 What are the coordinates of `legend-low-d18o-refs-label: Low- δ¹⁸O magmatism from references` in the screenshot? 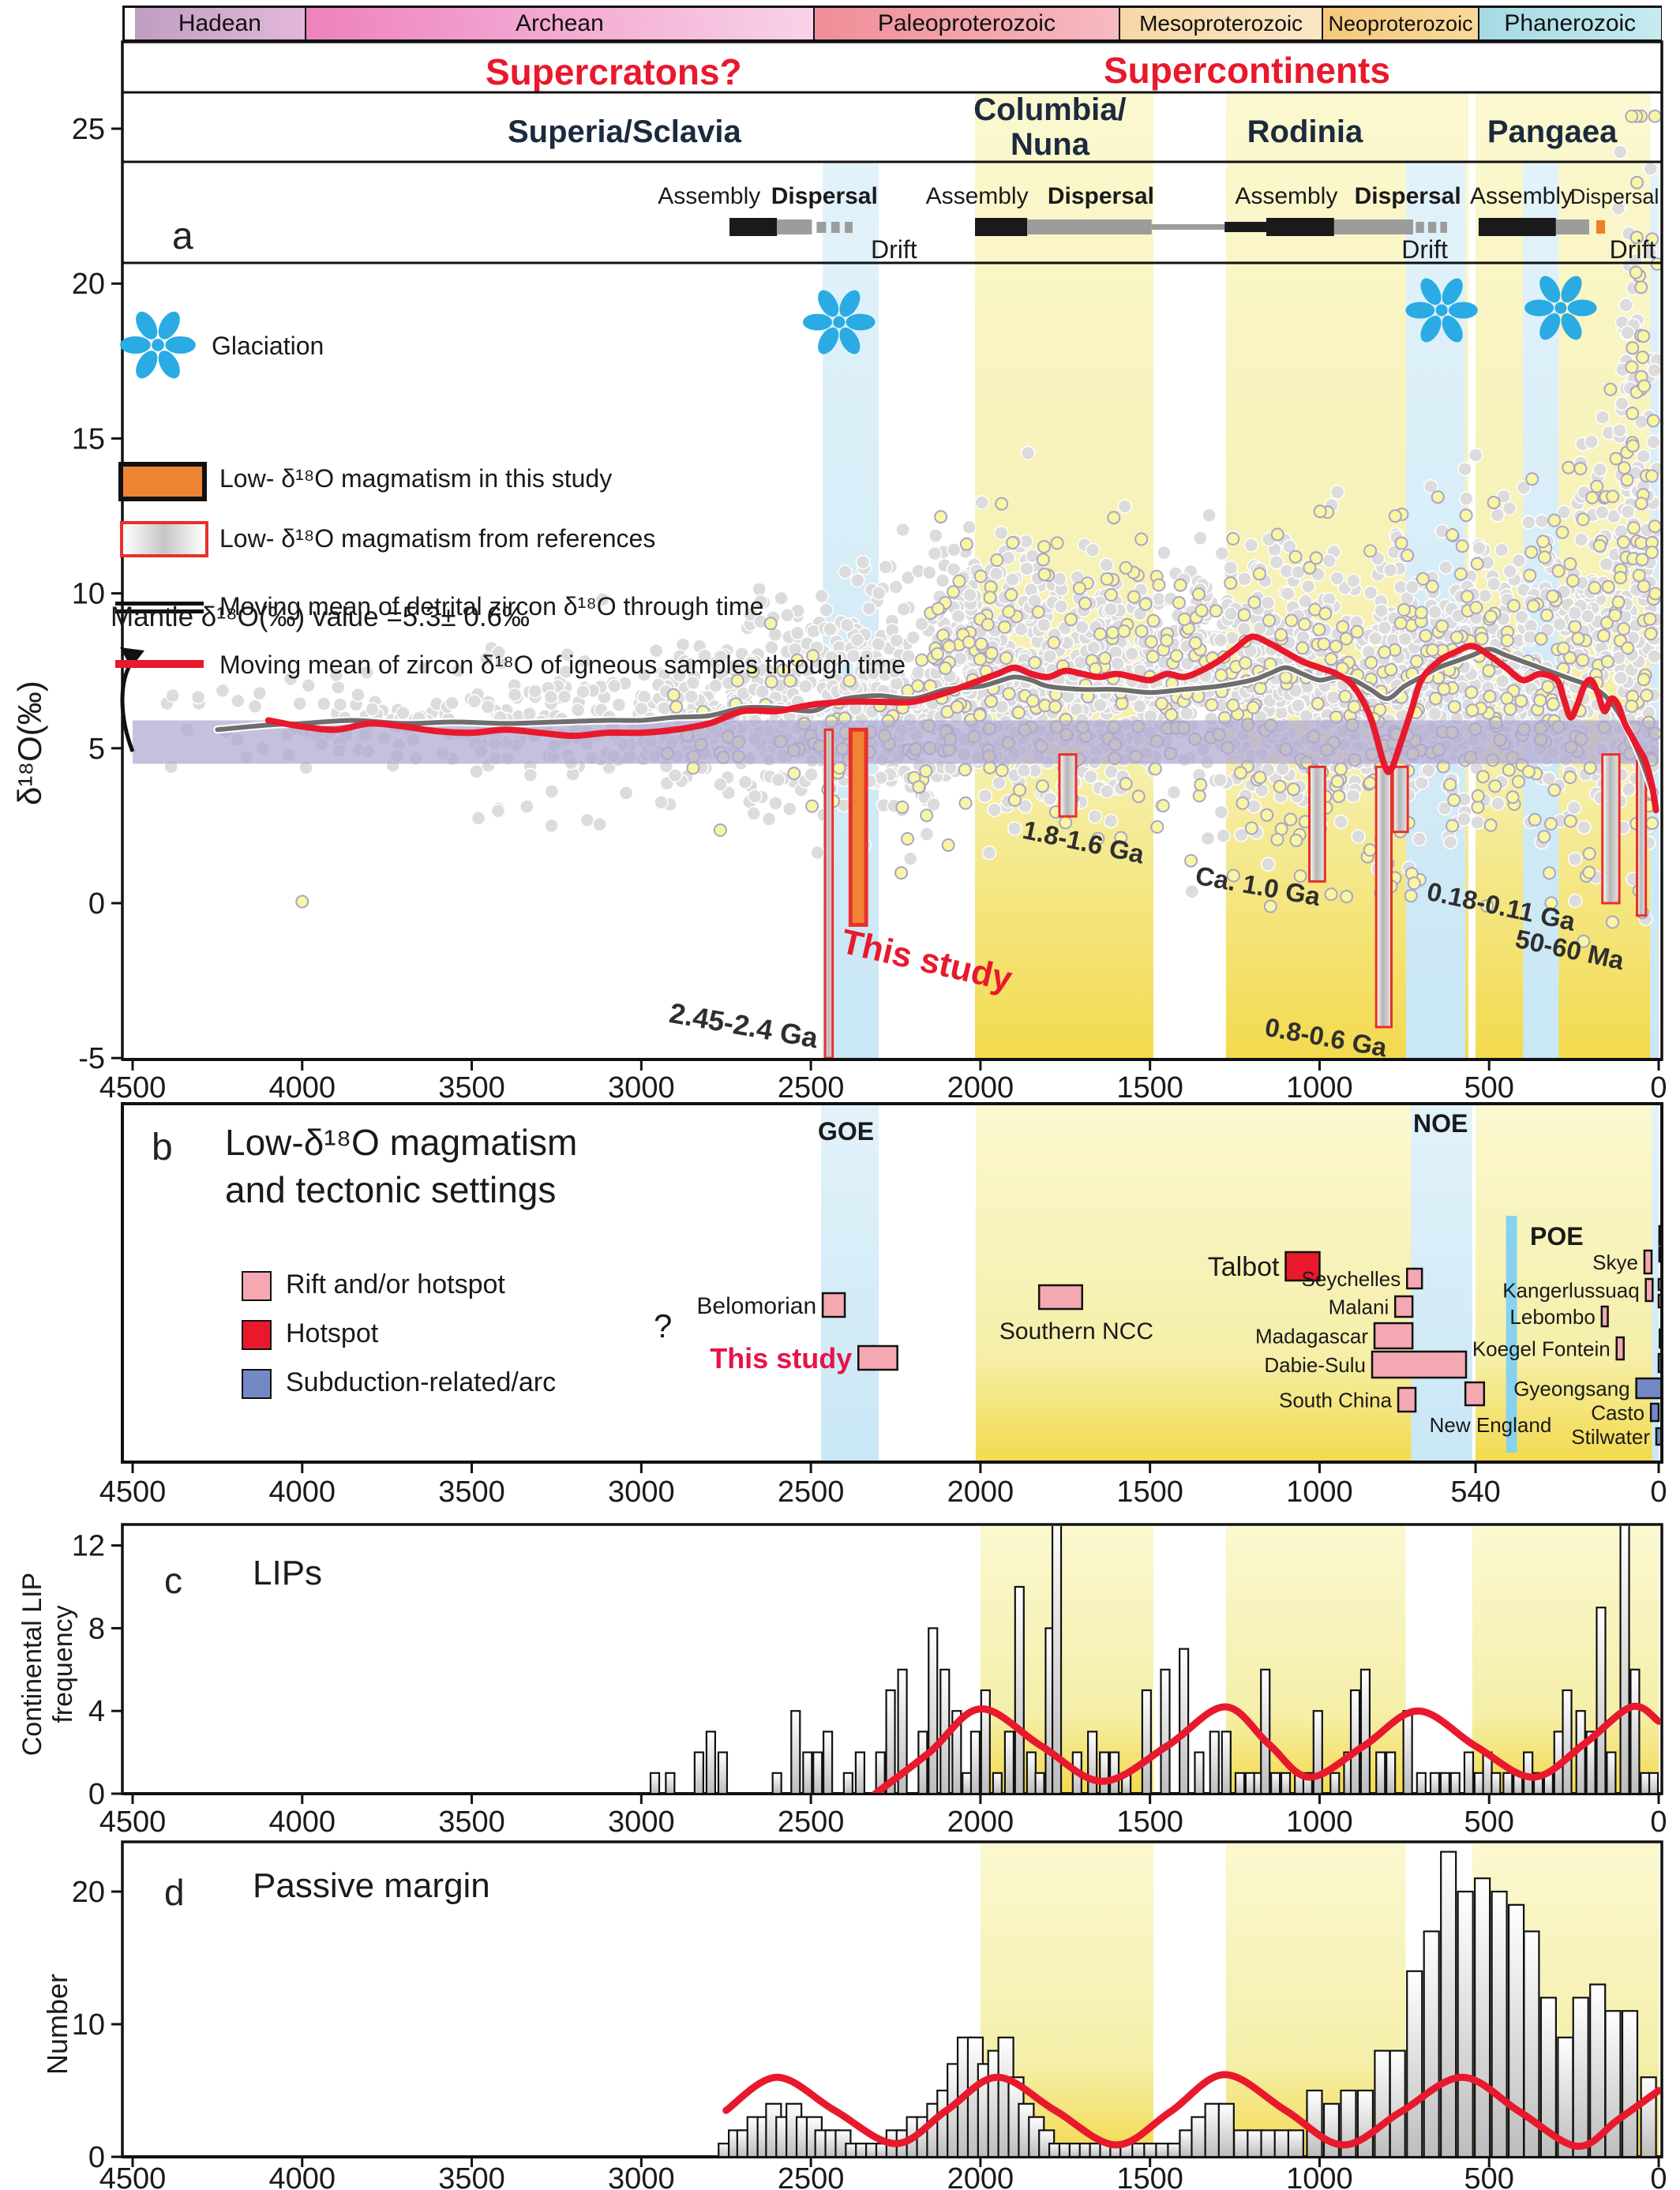 It's located at (437, 538).